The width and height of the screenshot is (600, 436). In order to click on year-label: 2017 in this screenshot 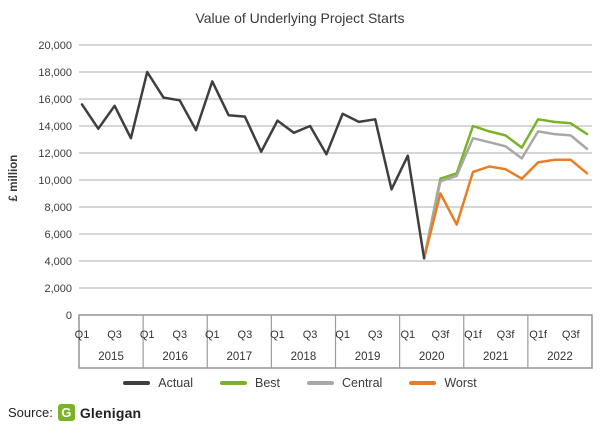, I will do `click(240, 357)`.